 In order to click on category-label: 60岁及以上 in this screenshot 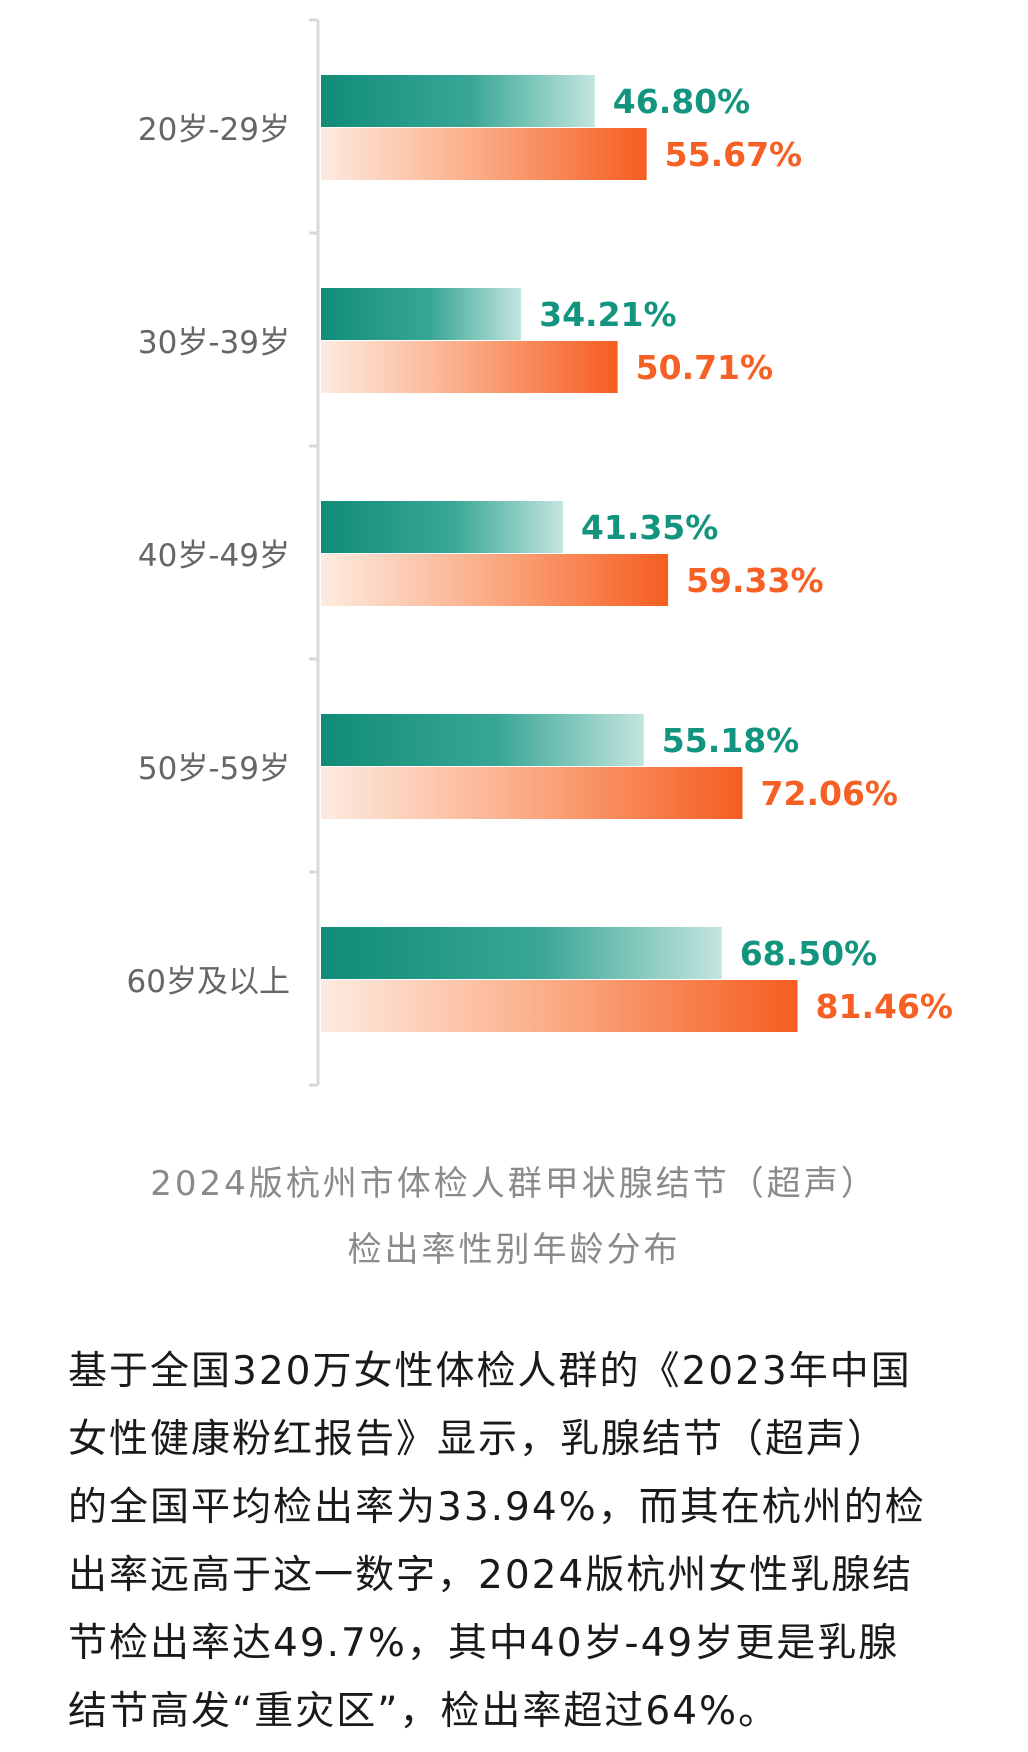, I will do `click(208, 982)`.